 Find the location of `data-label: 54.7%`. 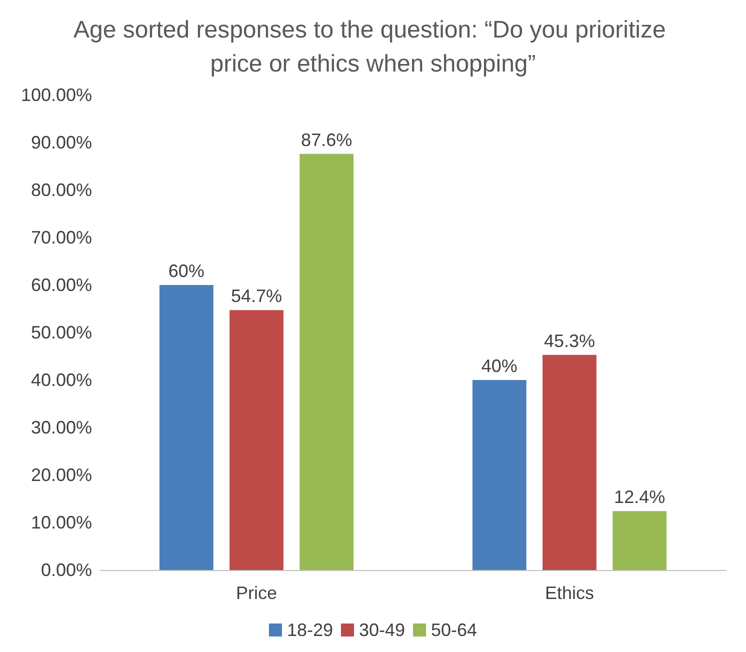

data-label: 54.7% is located at coordinates (256, 296).